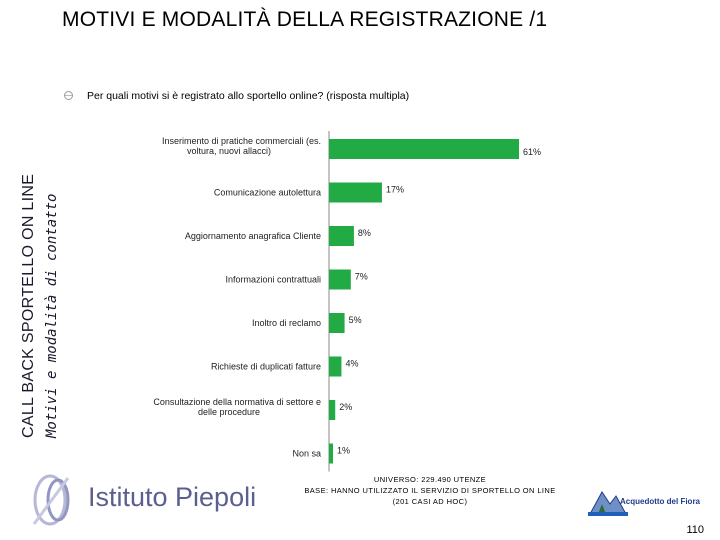 This screenshot has height=540, width=720. Describe the element at coordinates (361, 277) in the screenshot. I see `data-label: 7%` at that location.